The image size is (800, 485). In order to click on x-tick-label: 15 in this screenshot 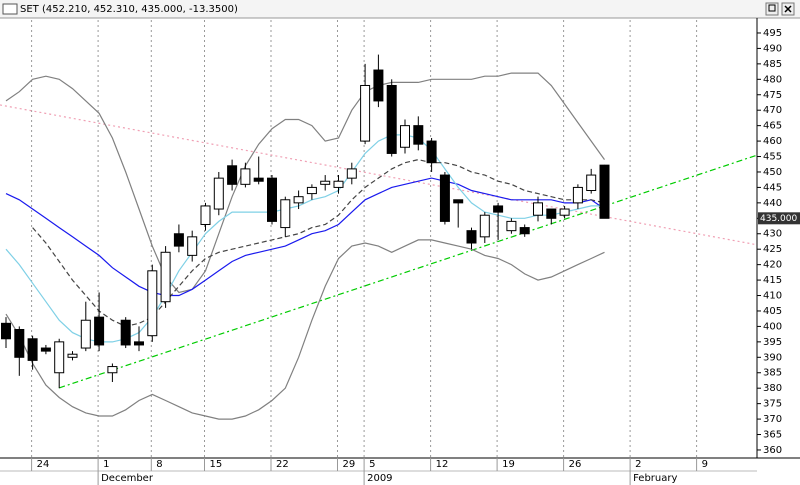, I will do `click(216, 464)`.